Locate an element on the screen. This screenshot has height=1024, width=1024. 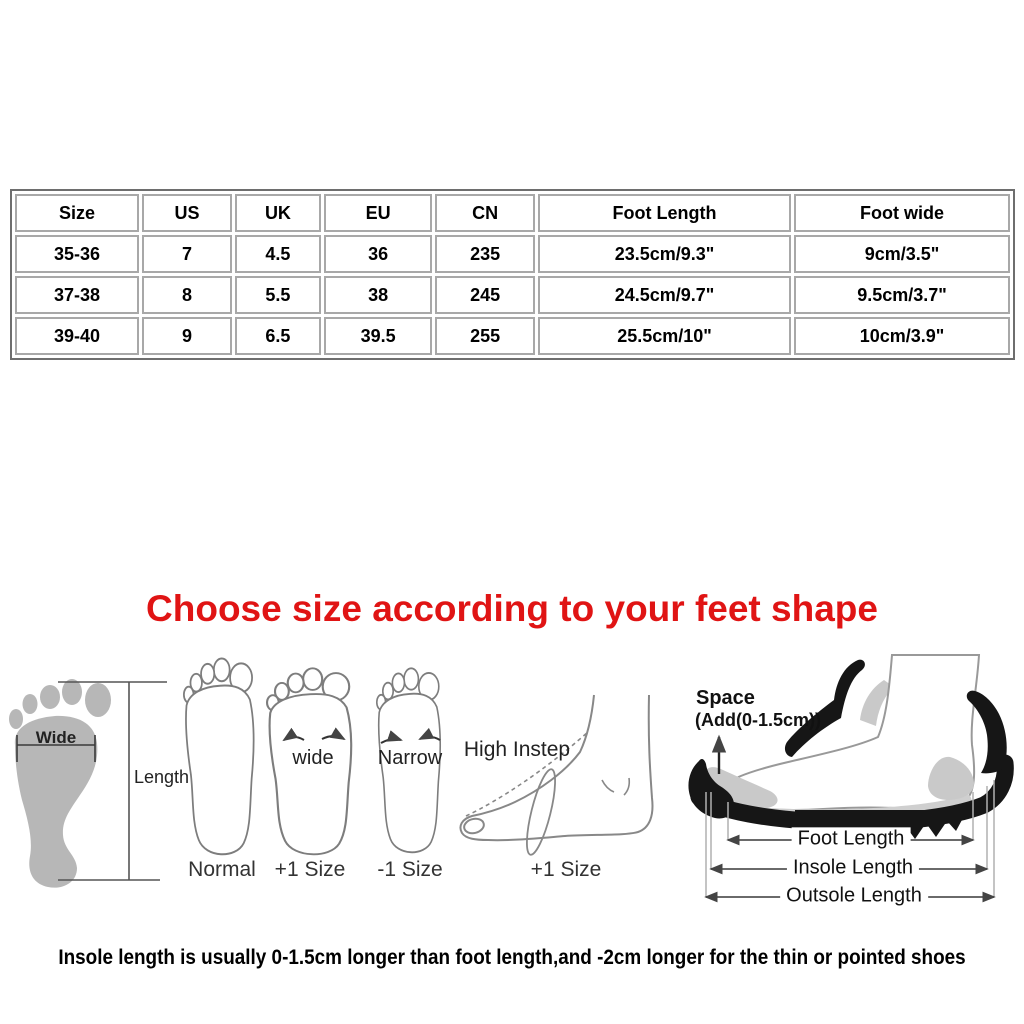
normal-caption: Normal is located at coordinates (222, 869).